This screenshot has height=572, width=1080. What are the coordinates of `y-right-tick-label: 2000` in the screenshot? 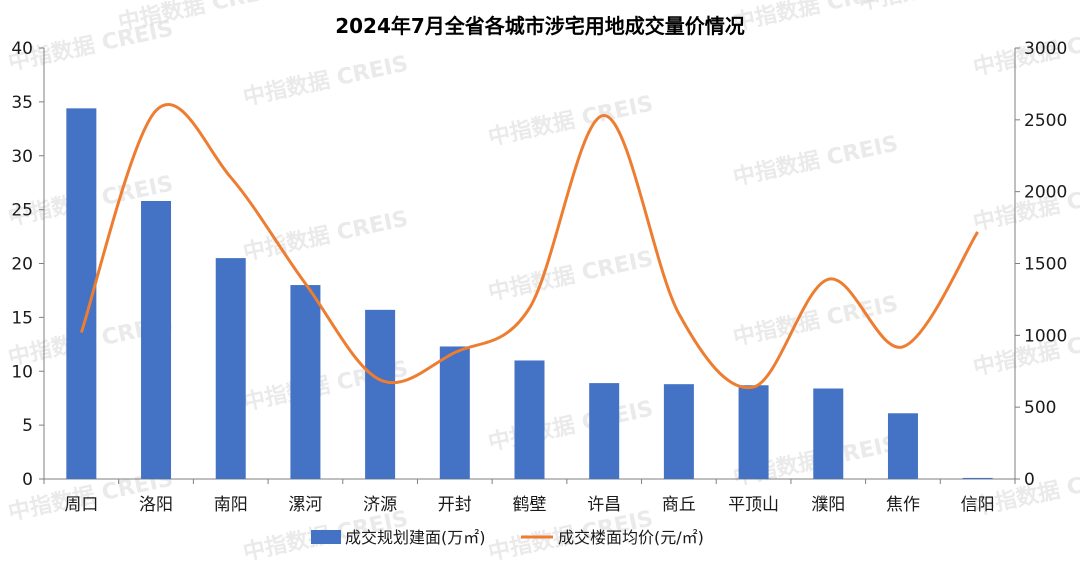 It's located at (1045, 193).